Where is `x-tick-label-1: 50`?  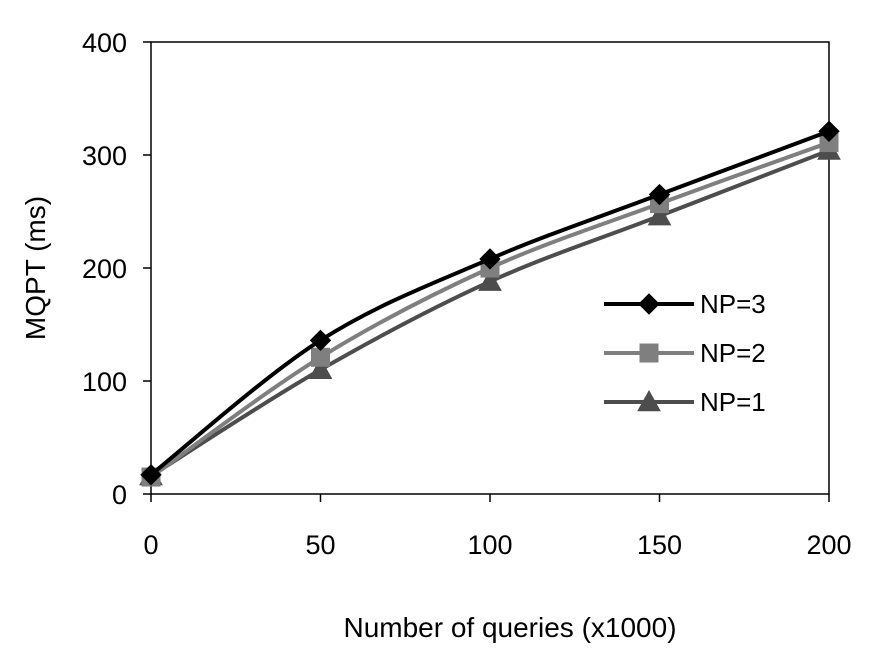 x-tick-label-1: 50 is located at coordinates (320, 545).